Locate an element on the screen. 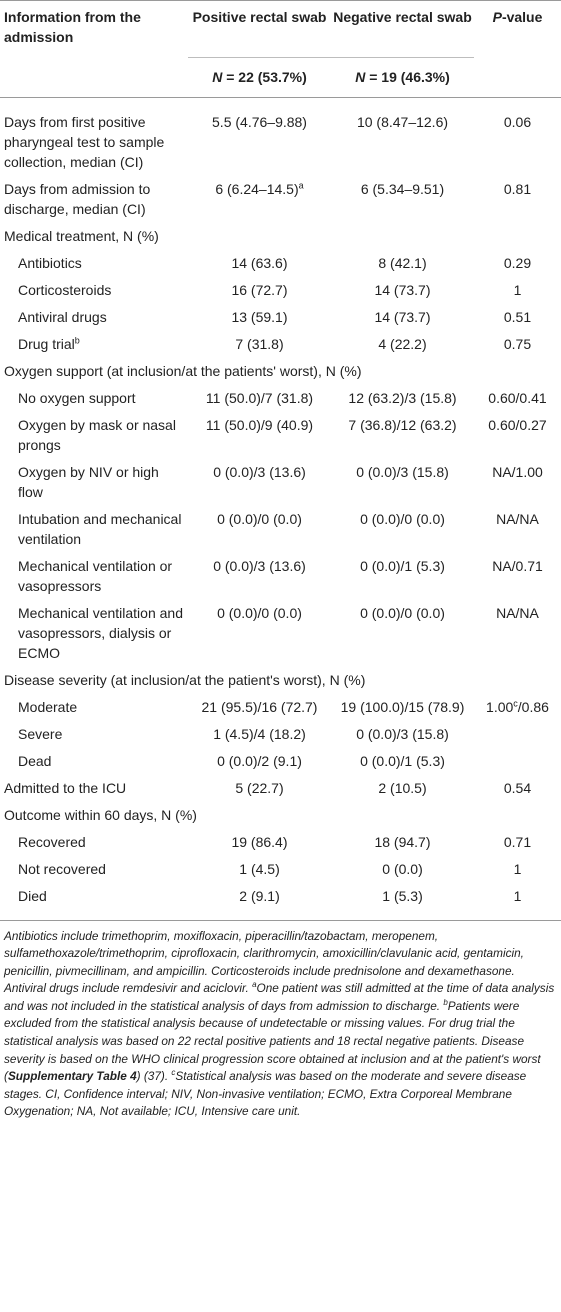  row-label: Died is located at coordinates (94, 901).